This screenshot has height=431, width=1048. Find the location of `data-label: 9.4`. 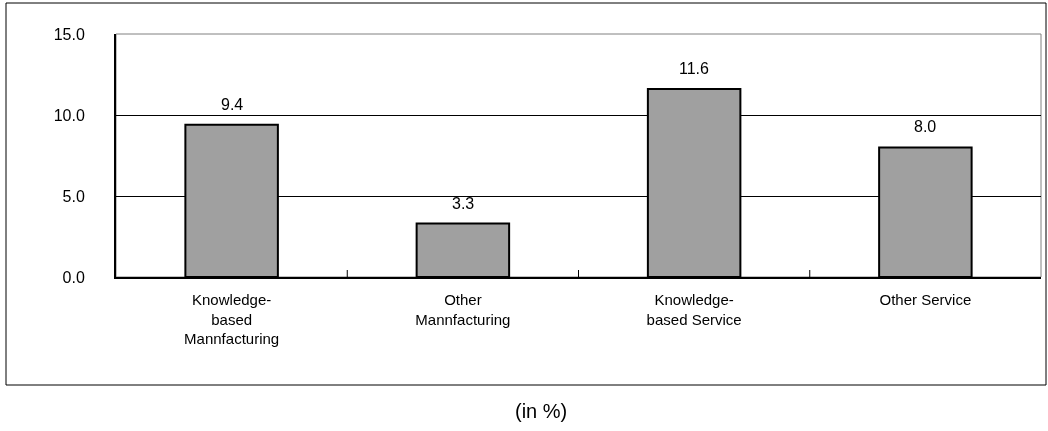

data-label: 9.4 is located at coordinates (232, 104).